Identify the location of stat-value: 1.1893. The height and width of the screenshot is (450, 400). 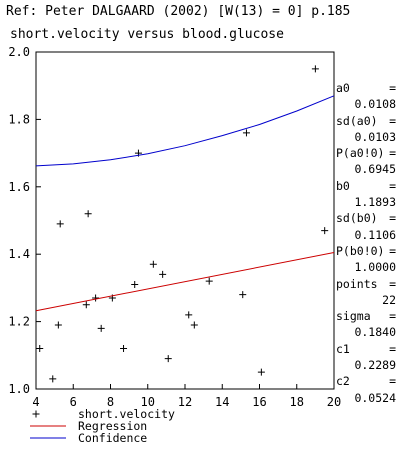
(375, 202).